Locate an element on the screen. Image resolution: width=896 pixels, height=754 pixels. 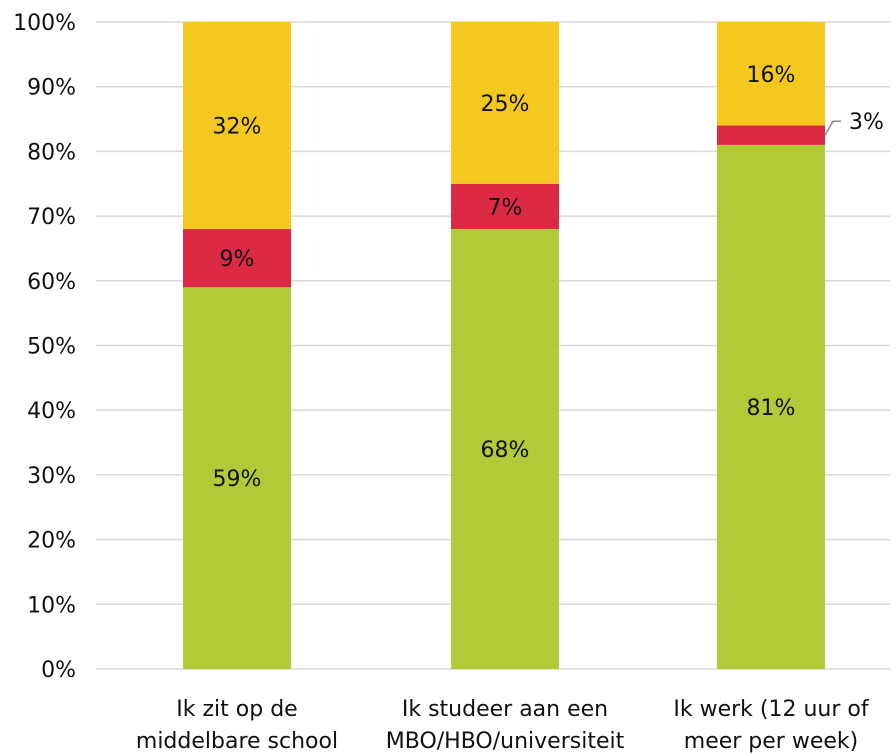
data-label: 81% is located at coordinates (771, 408).